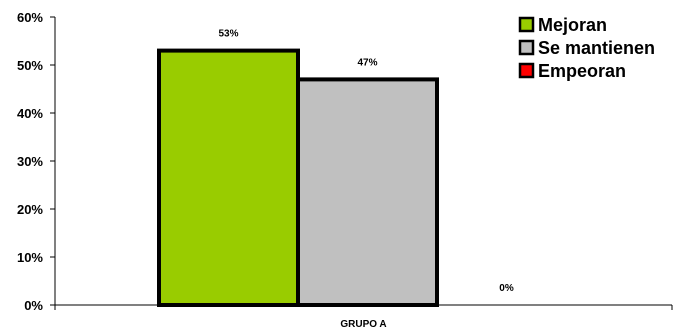 This screenshot has width=673, height=331. What do you see at coordinates (30, 65) in the screenshot?
I see `y-tick-label: 50%` at bounding box center [30, 65].